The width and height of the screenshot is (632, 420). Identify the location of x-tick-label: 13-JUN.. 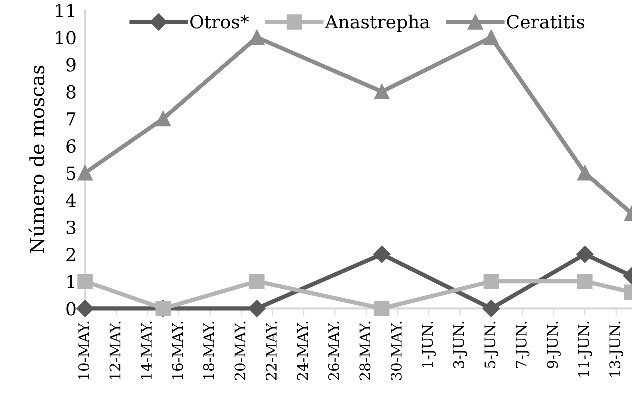
(617, 349).